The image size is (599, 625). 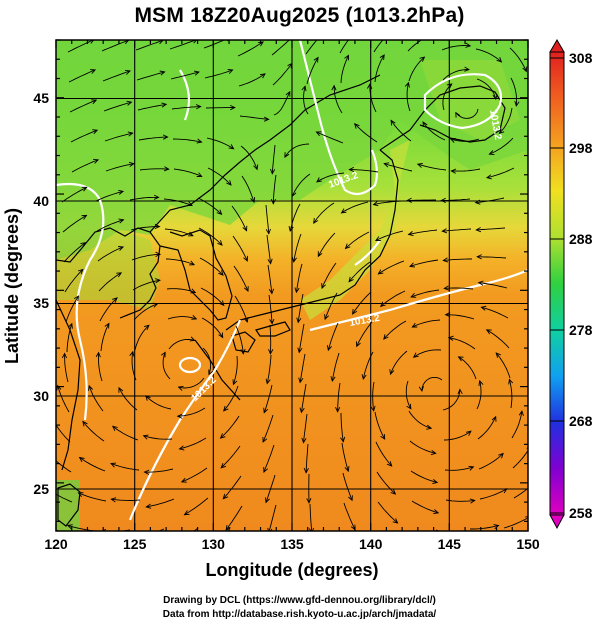 I want to click on y-tick-labels: 25 30 35 40 45, so click(x=41, y=293).